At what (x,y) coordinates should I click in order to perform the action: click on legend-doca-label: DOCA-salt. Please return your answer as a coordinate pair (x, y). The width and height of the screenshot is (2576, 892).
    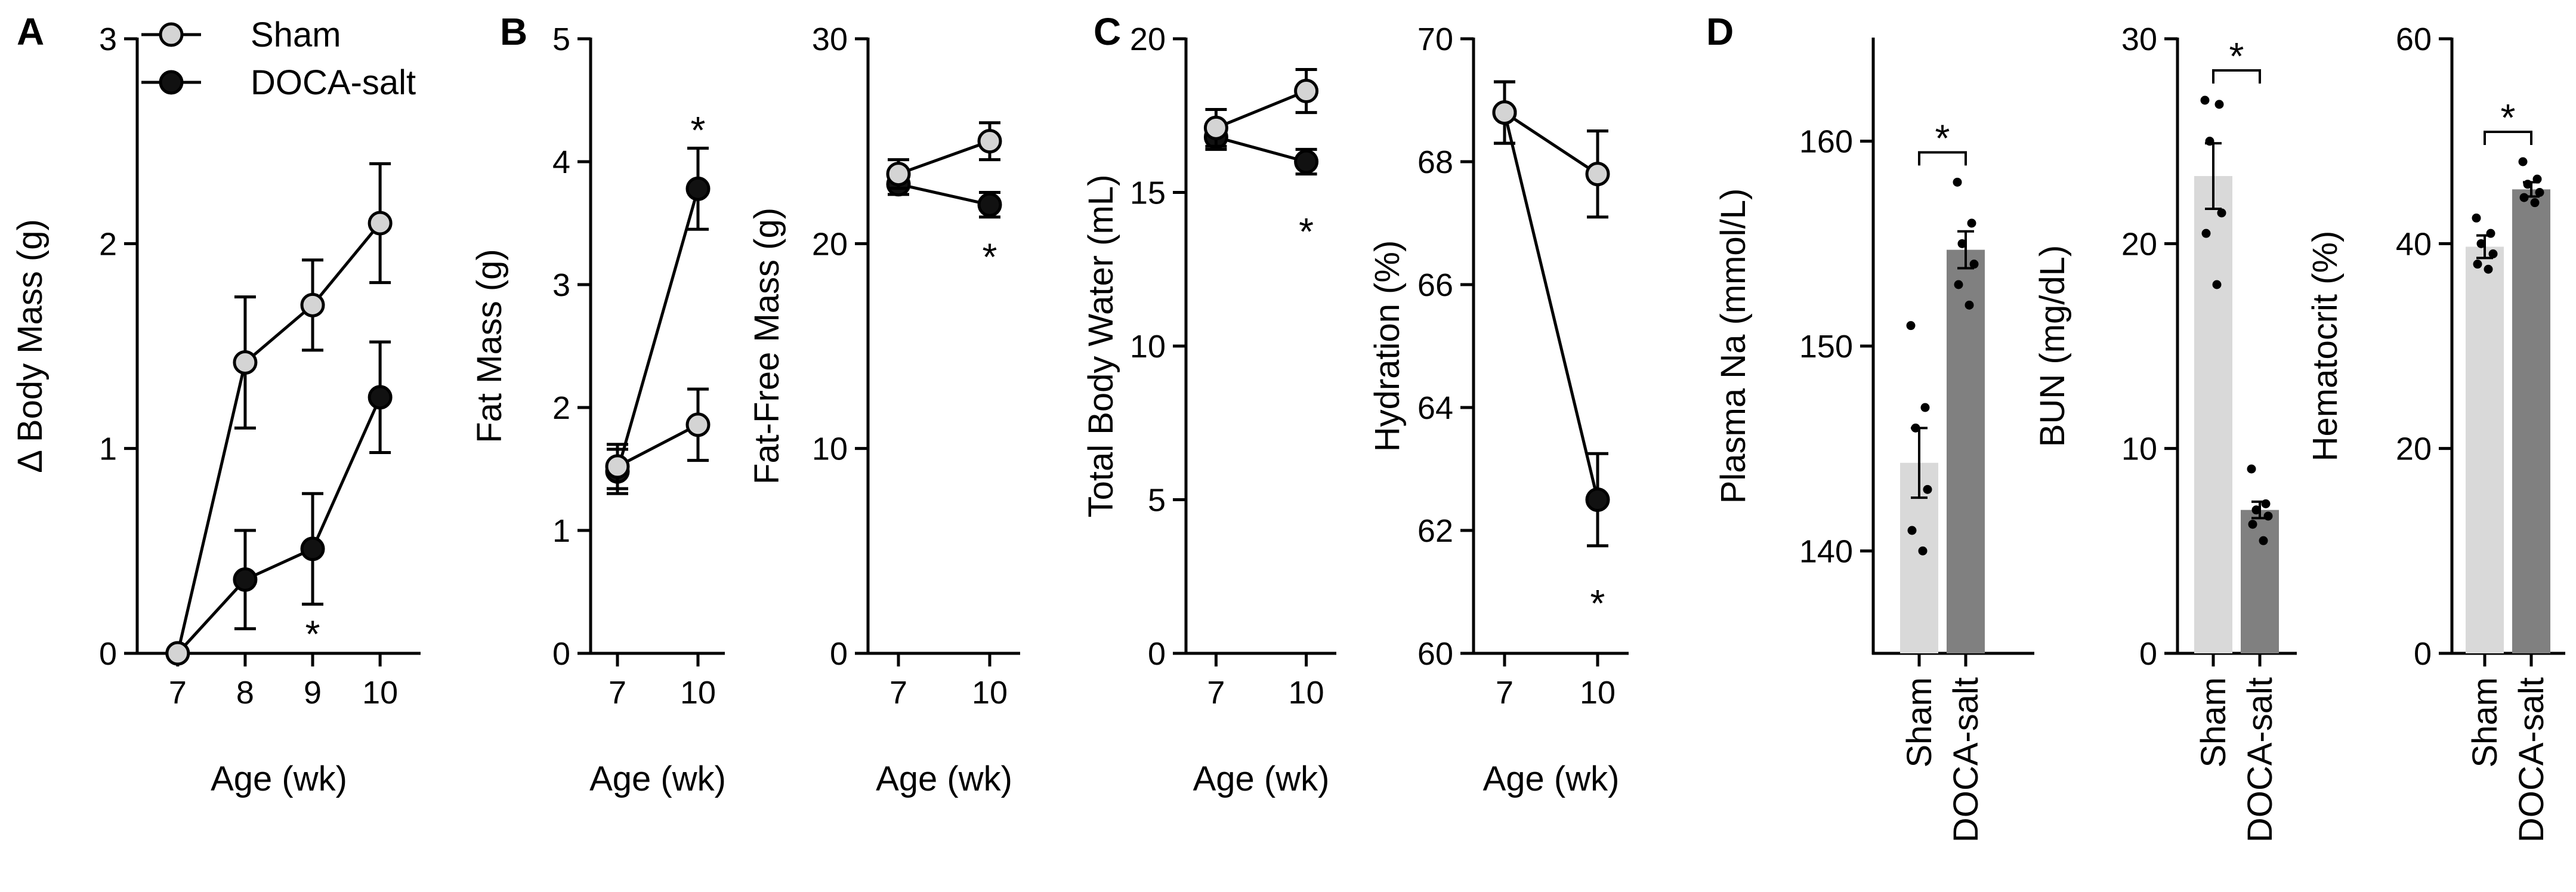
    Looking at the image, I should click on (334, 82).